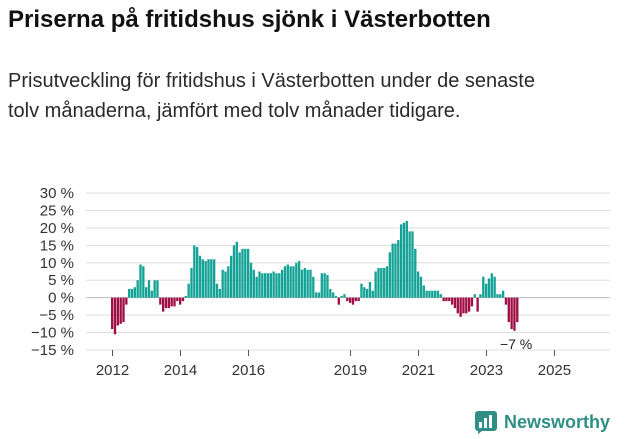 The image size is (631, 439). I want to click on annotations: −7 %, so click(516, 344).